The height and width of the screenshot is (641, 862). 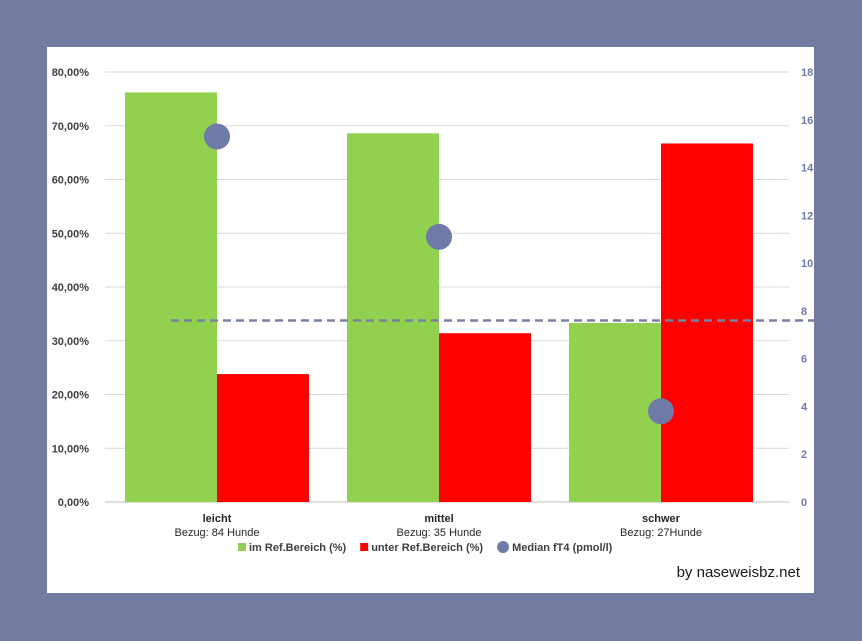 What do you see at coordinates (216, 533) in the screenshot?
I see `category-sublabel: Bezug: 84 Hunde` at bounding box center [216, 533].